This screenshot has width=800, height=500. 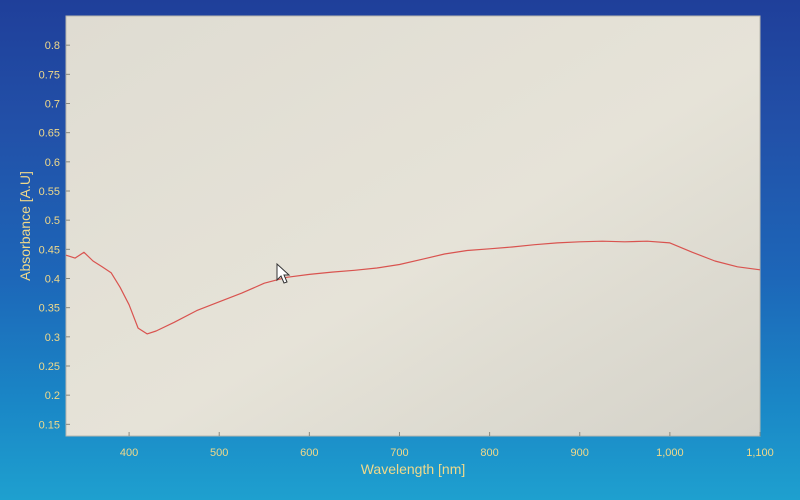 I want to click on y-tick-label: 0.4, so click(x=52, y=280).